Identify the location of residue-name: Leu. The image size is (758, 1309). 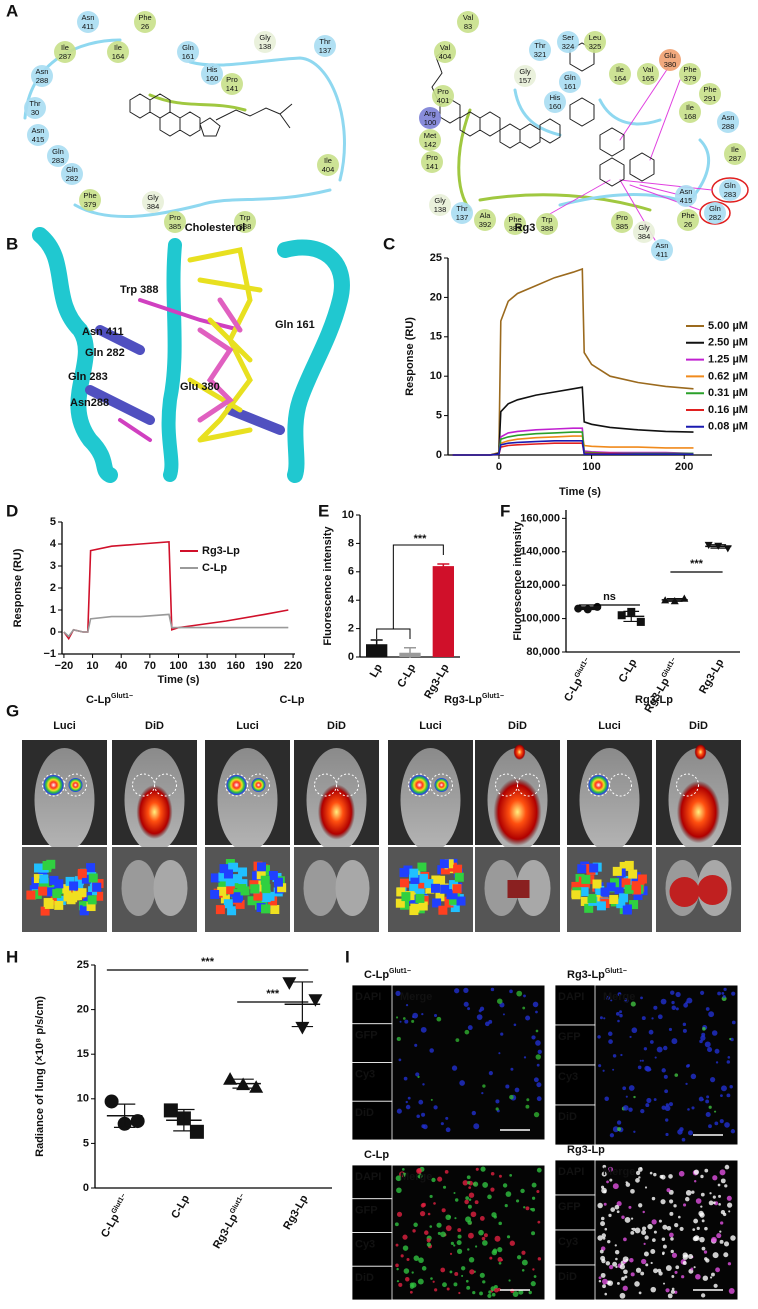
(595, 37).